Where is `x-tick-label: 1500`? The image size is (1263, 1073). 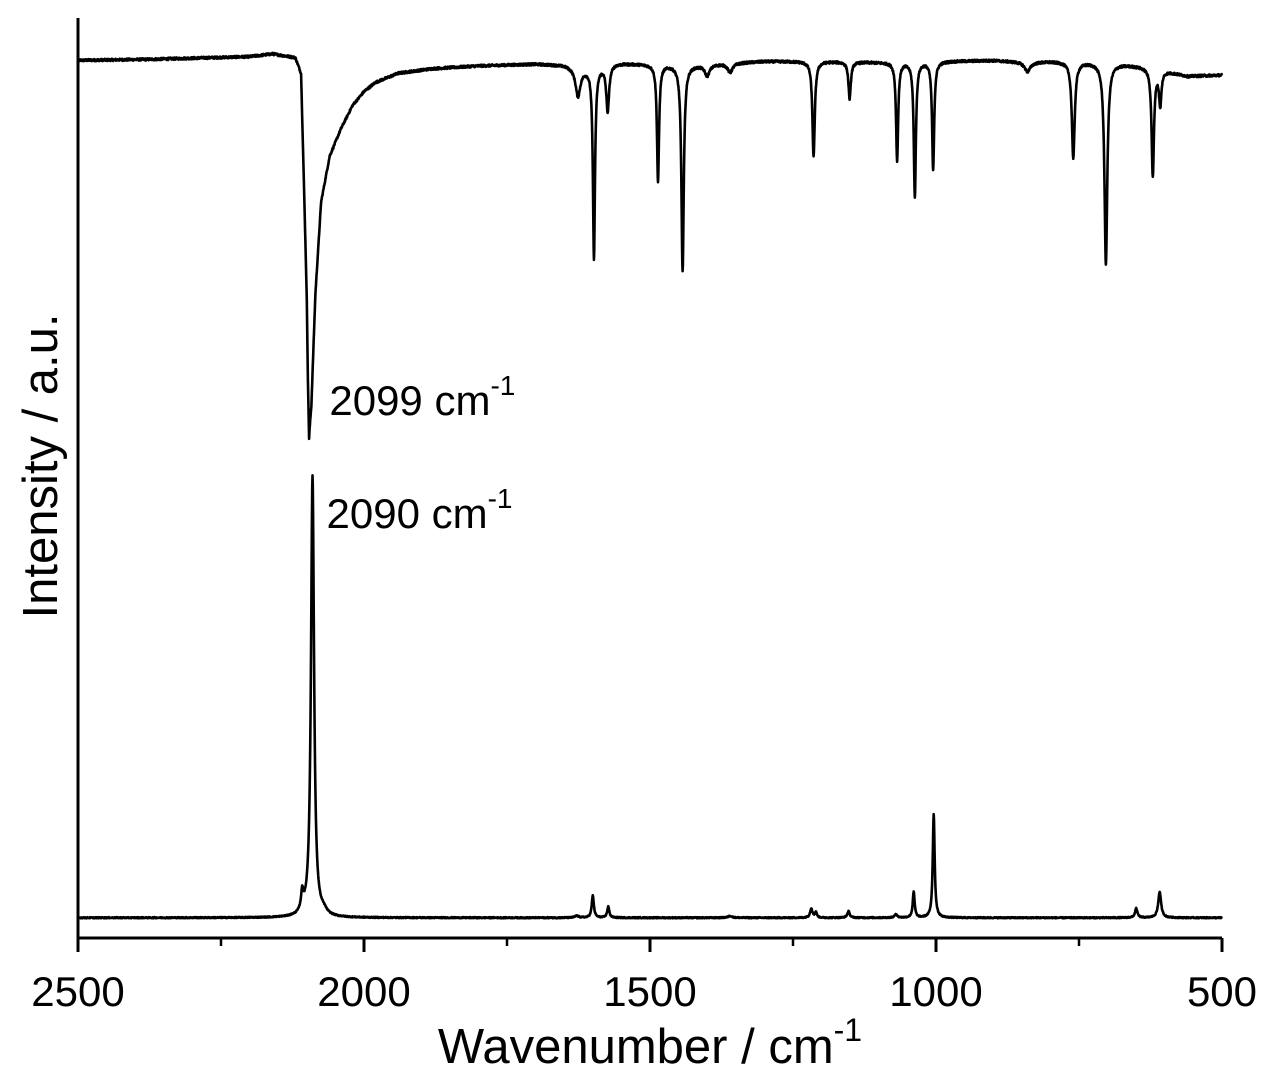
x-tick-label: 1500 is located at coordinates (649, 991).